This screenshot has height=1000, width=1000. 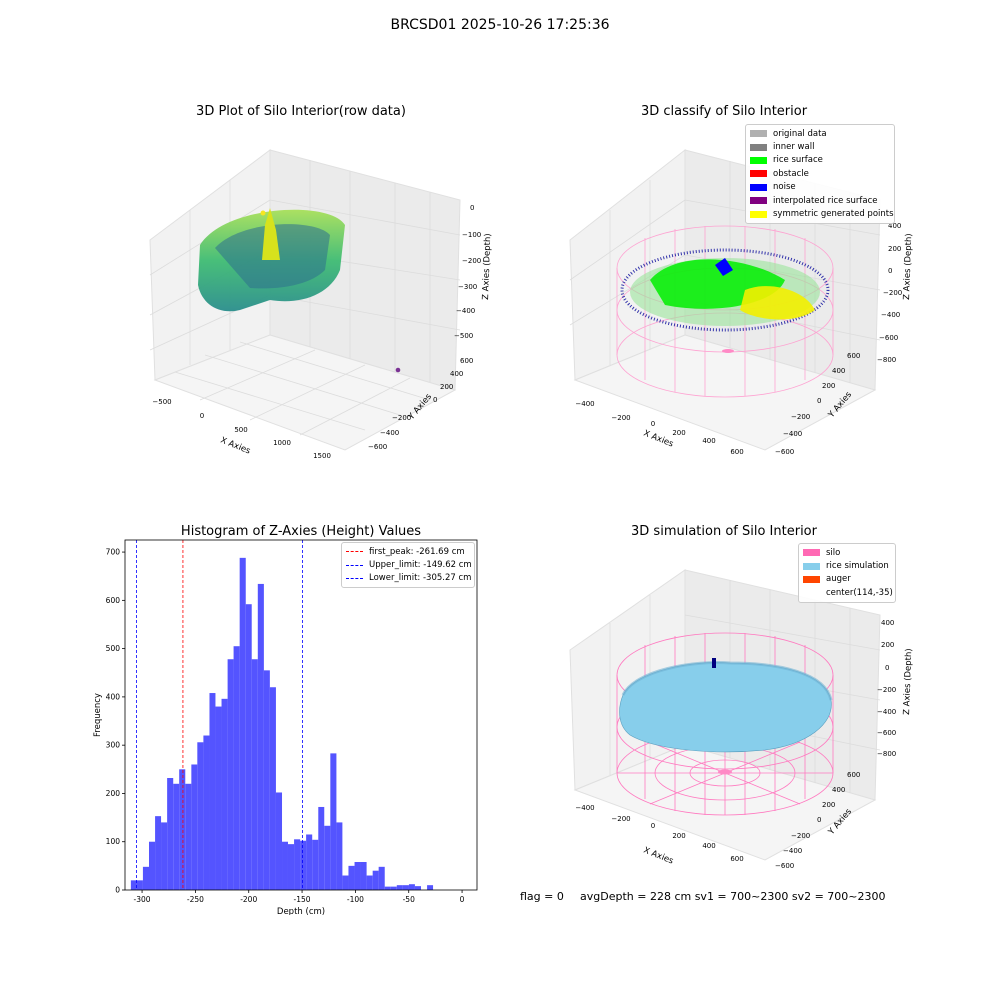 What do you see at coordinates (463, 336) in the screenshot?
I see `p1-ztick: −500` at bounding box center [463, 336].